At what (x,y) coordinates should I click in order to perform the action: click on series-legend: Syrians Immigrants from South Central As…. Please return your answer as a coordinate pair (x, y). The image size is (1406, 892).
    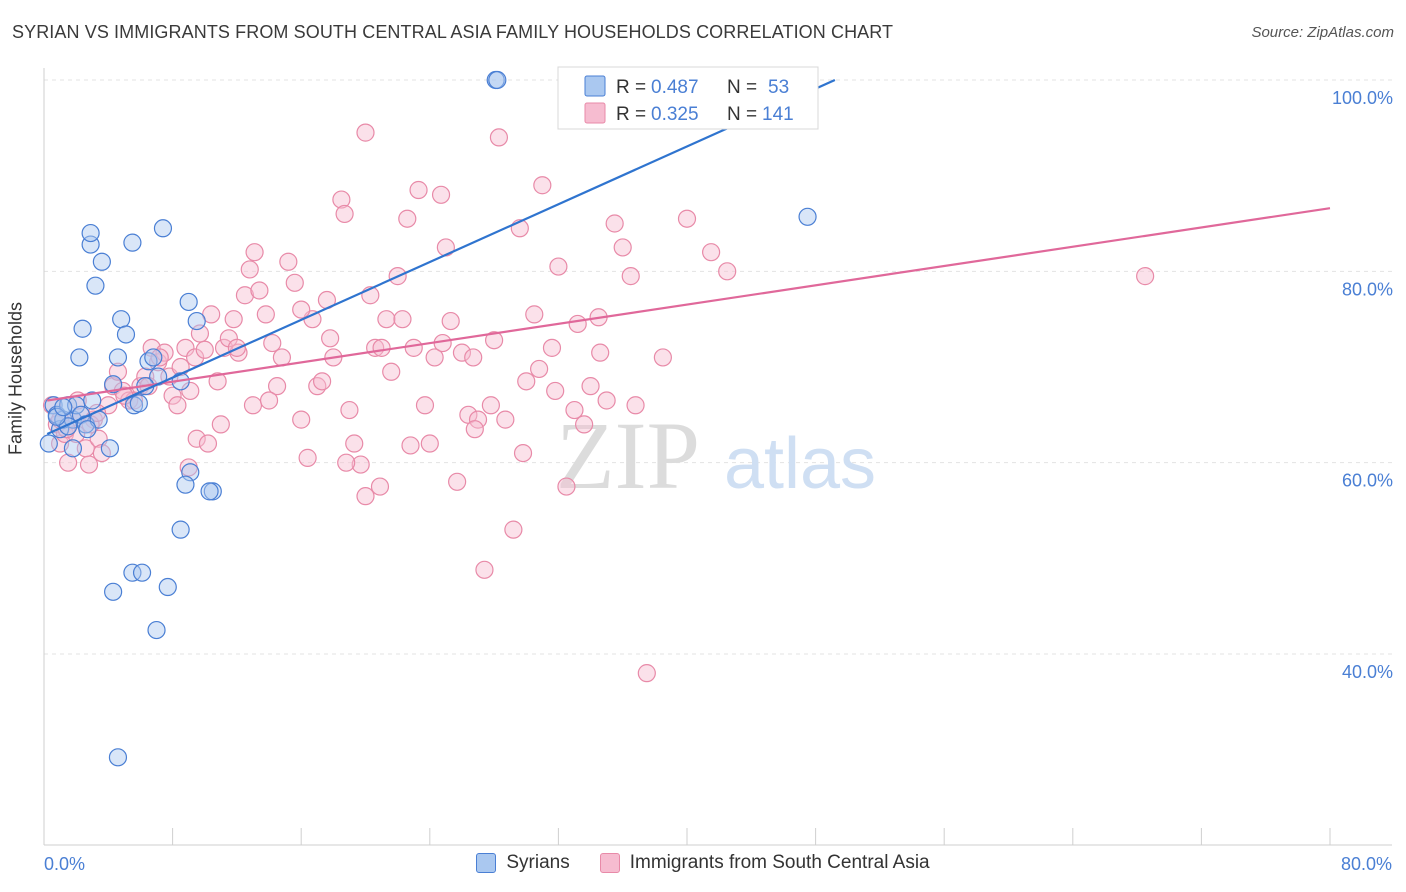
    Looking at the image, I should click on (703, 863).